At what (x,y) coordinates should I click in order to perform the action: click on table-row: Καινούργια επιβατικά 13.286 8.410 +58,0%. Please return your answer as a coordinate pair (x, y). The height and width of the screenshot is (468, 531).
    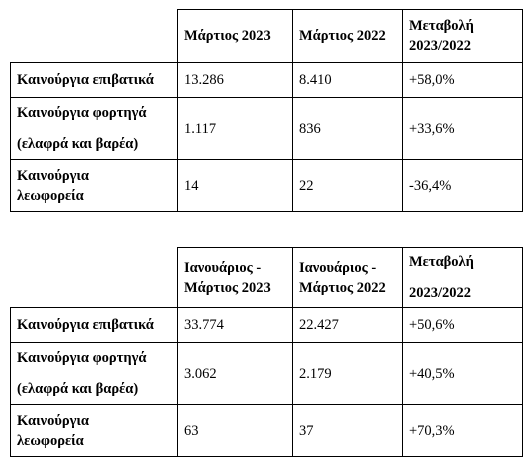
    Looking at the image, I should click on (266, 80).